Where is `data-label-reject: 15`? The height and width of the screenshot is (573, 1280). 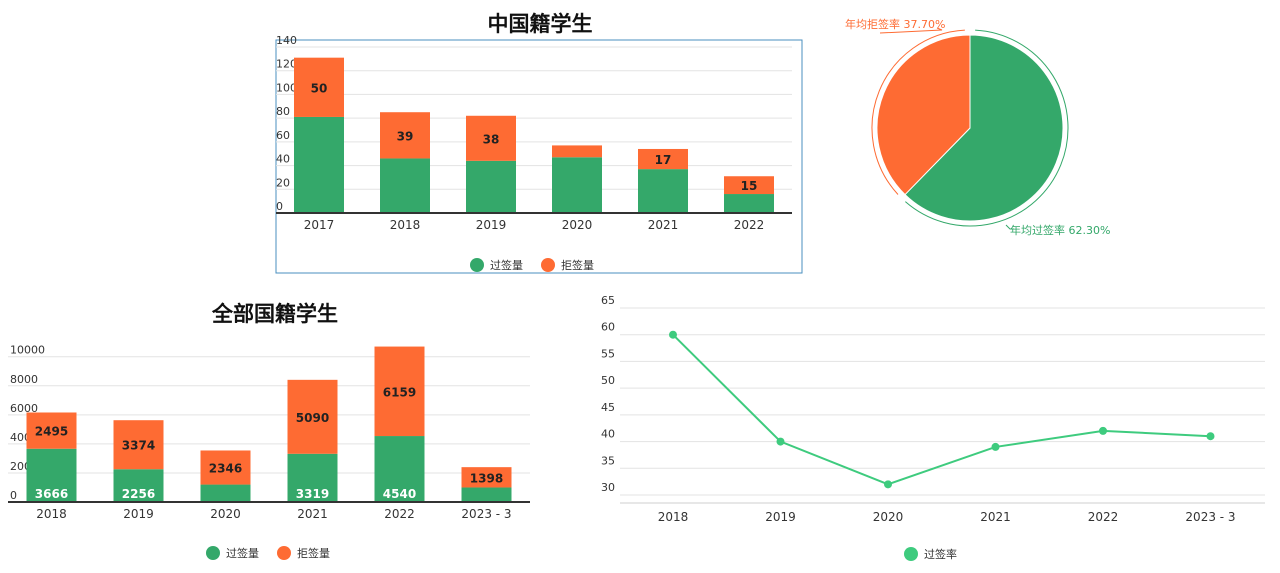 data-label-reject: 15 is located at coordinates (749, 186).